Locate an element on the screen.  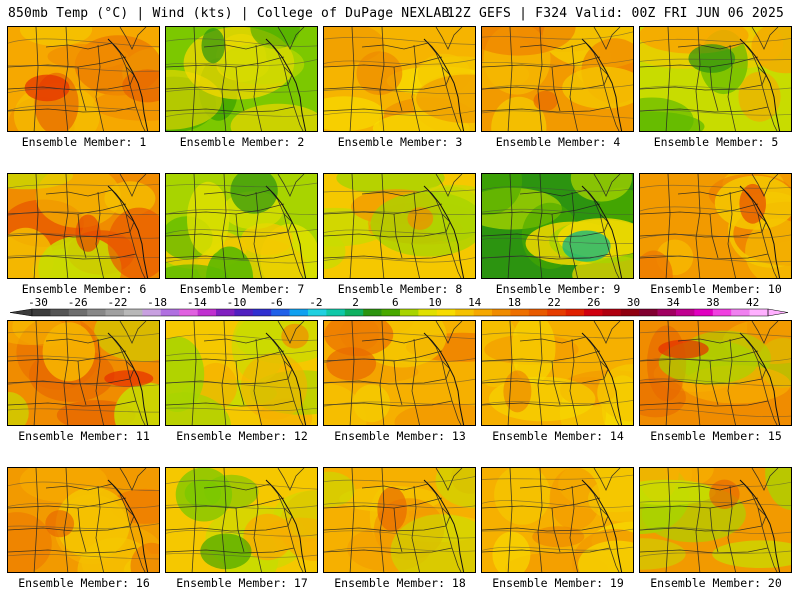
colorbar-tick-label: 2 is located at coordinates (355, 302).